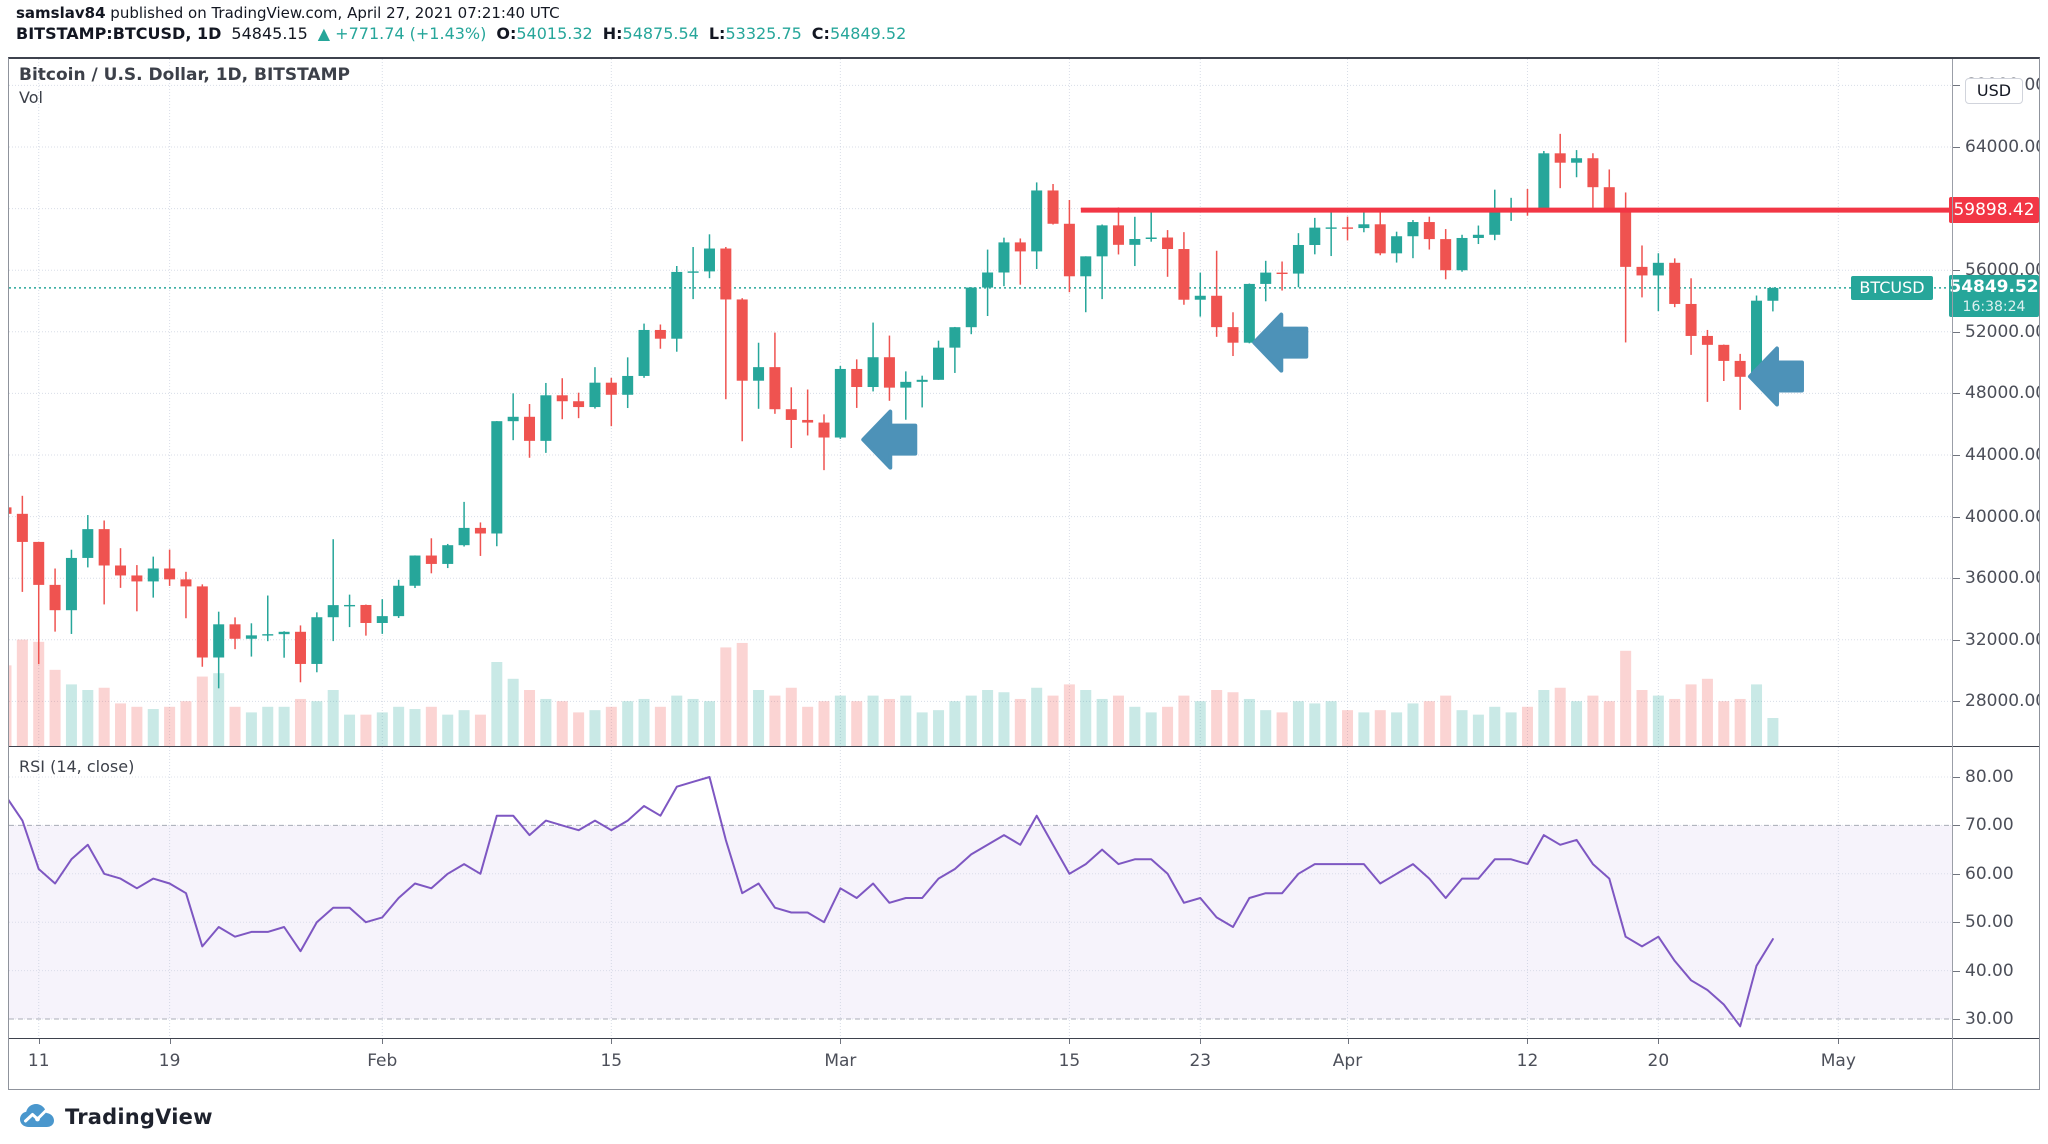 The height and width of the screenshot is (1144, 2048). I want to click on rsi-axis-label: 70.00, so click(1989, 825).